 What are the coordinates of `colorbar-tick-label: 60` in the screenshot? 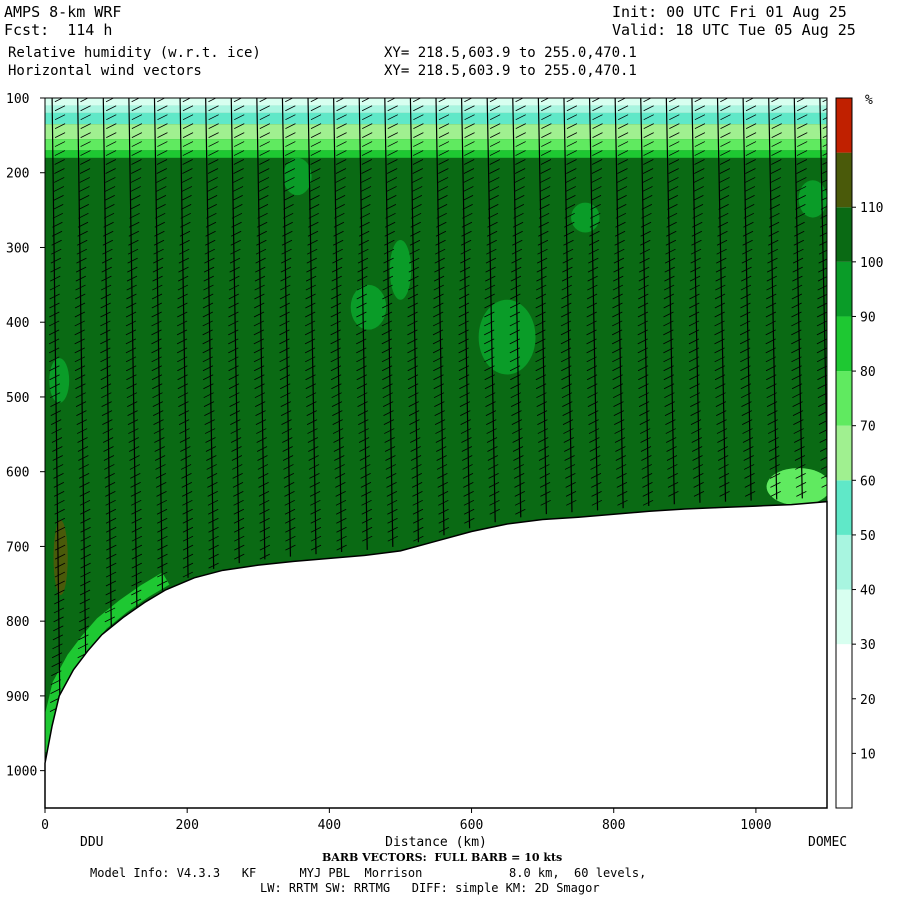 It's located at (868, 481).